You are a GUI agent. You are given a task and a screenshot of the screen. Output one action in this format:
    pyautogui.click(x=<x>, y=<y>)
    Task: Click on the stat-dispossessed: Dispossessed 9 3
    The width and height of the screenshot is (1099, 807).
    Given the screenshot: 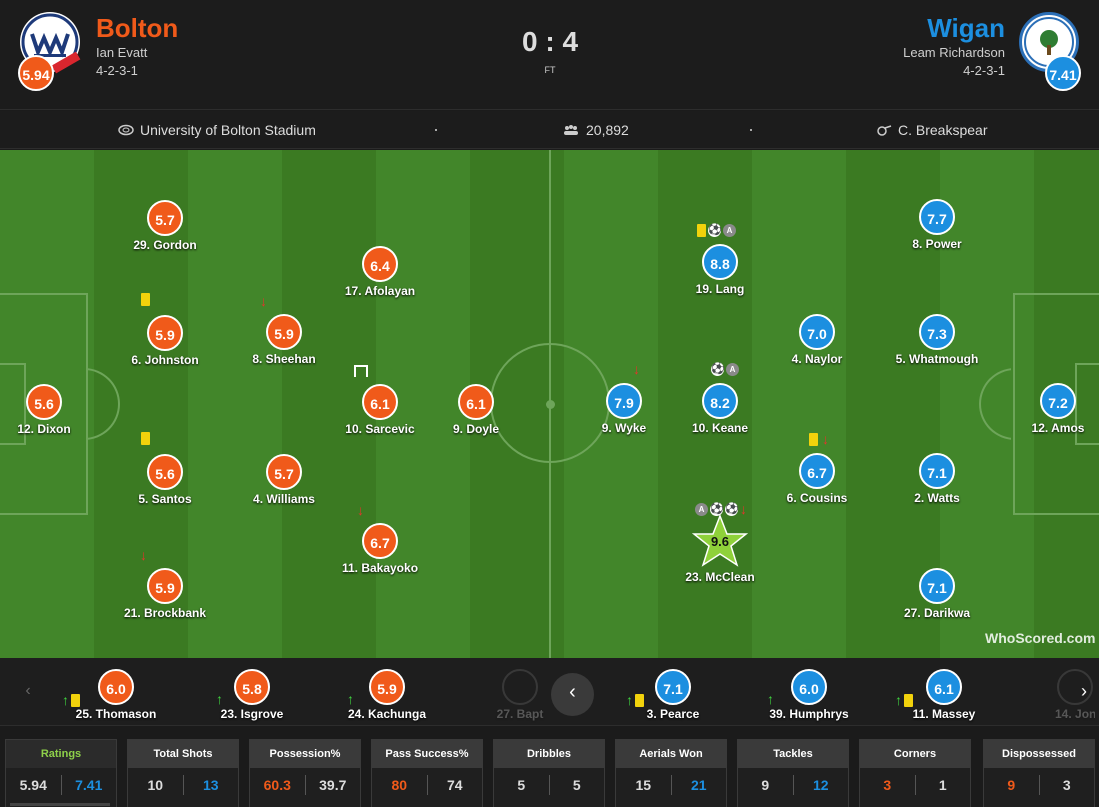 What is the action you would take?
    pyautogui.click(x=1039, y=773)
    